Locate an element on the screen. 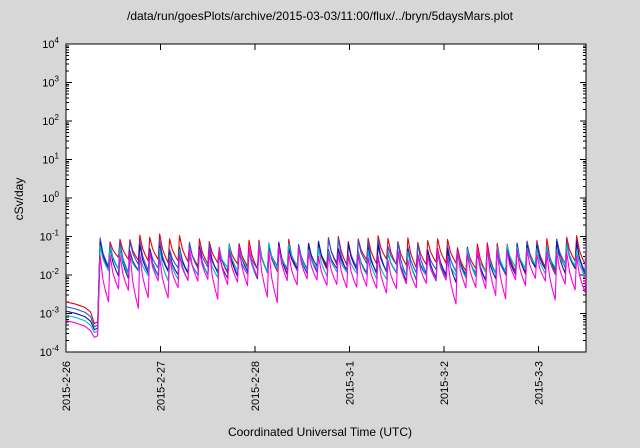 The image size is (640, 448). x-tick-label: 2015-3-1 is located at coordinates (351, 383).